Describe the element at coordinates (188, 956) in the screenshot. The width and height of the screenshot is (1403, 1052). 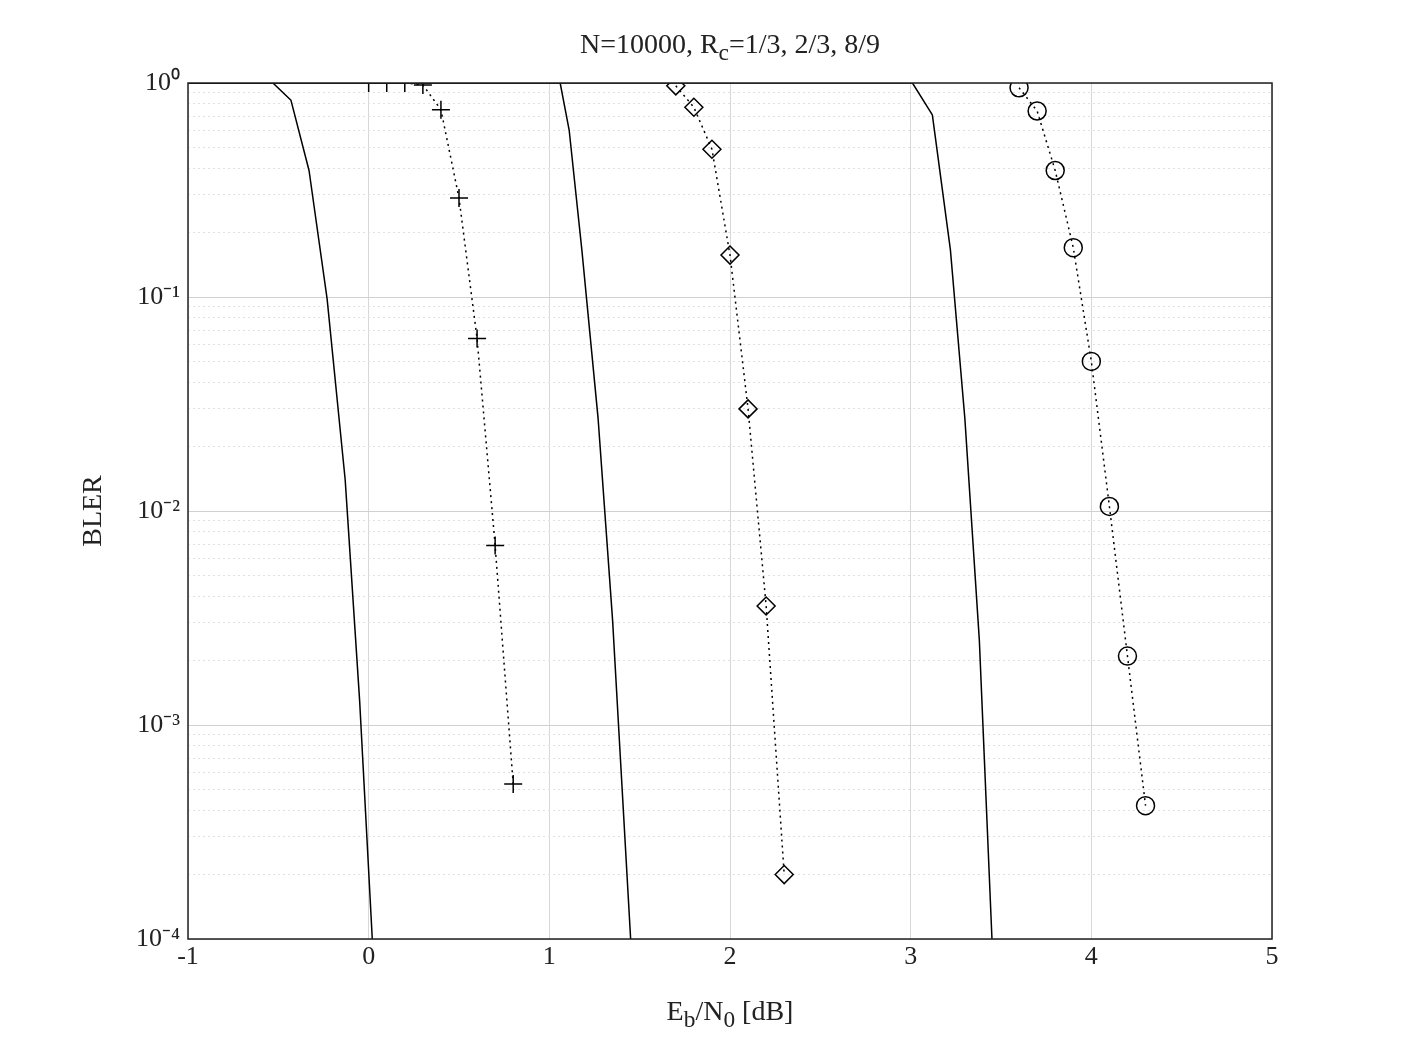
I see `x-tick-label: -1` at that location.